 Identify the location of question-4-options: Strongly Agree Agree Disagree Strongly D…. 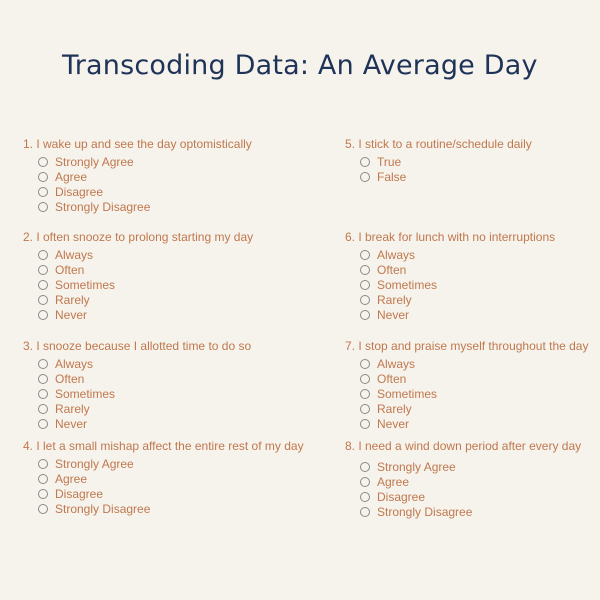
(163, 486).